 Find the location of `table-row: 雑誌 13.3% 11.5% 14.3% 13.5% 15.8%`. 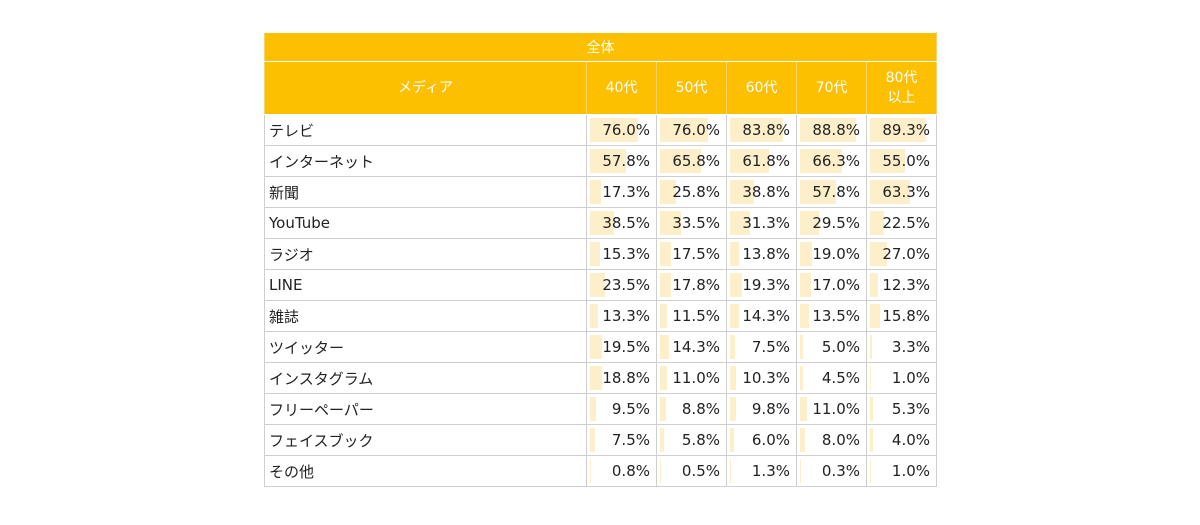

table-row: 雑誌 13.3% 11.5% 14.3% 13.5% 15.8% is located at coordinates (601, 316).